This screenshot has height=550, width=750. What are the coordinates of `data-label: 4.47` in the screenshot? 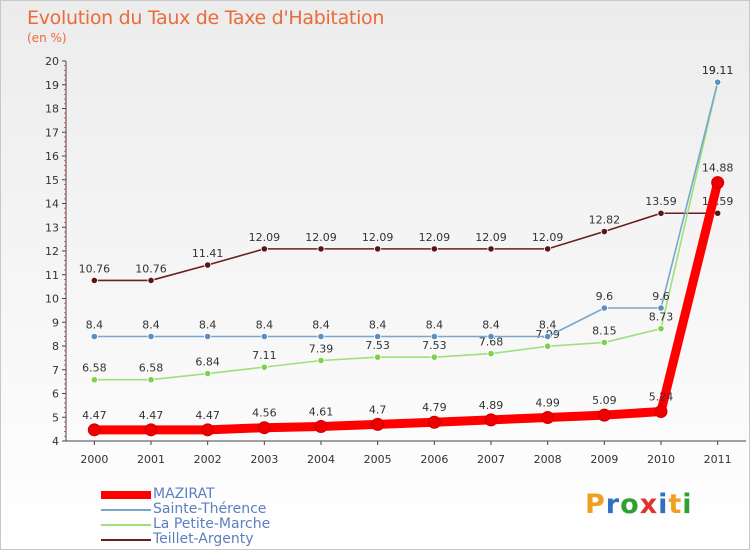 It's located at (207, 415).